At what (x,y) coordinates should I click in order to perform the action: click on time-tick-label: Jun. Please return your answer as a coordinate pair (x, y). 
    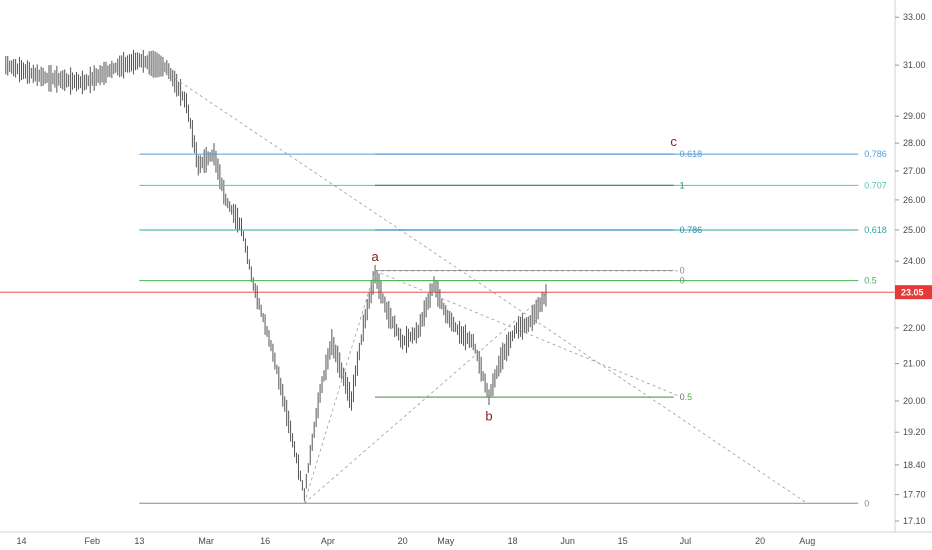
    Looking at the image, I should click on (567, 541).